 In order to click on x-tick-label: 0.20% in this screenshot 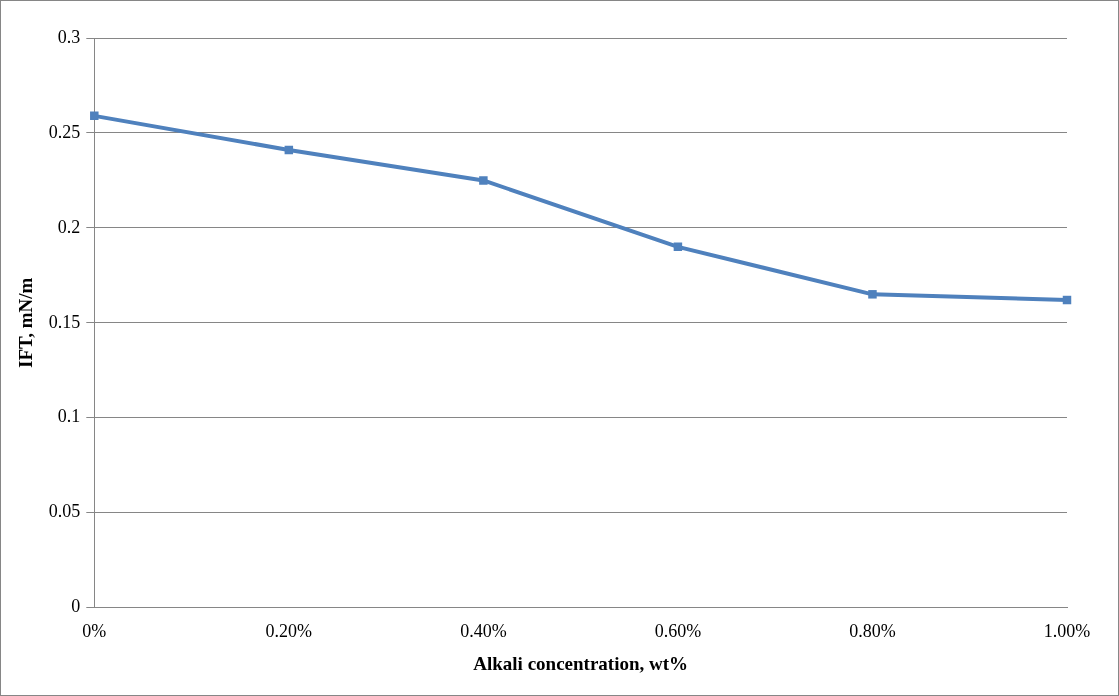, I will do `click(289, 631)`.